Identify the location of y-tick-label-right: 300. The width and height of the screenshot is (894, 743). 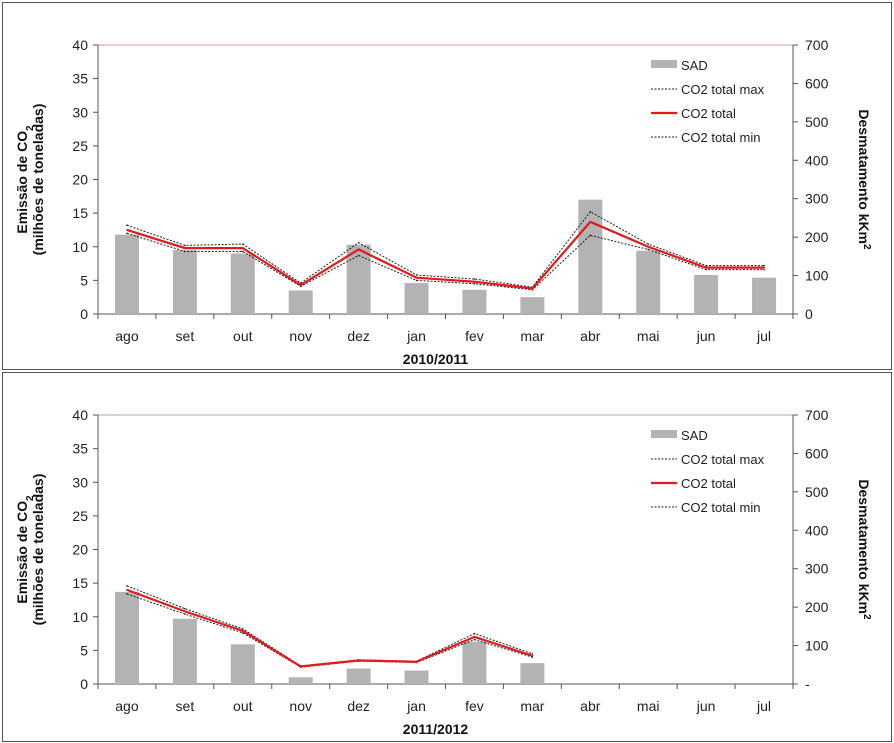
(817, 199).